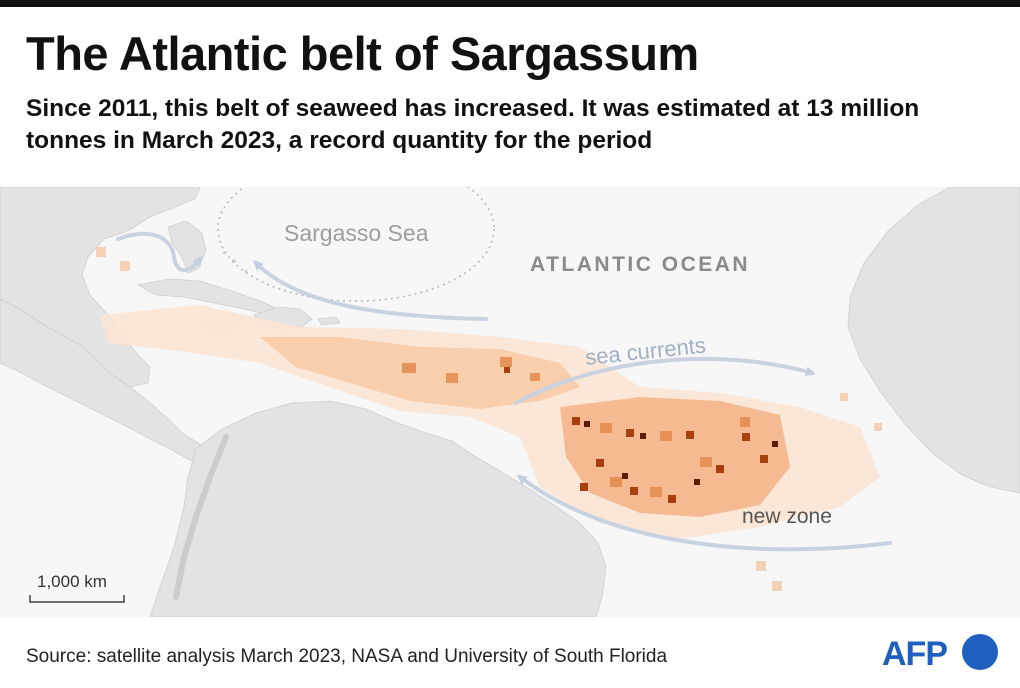 This screenshot has width=1020, height=688. I want to click on label-sargasso-sea: Sargasso Sea, so click(356, 233).